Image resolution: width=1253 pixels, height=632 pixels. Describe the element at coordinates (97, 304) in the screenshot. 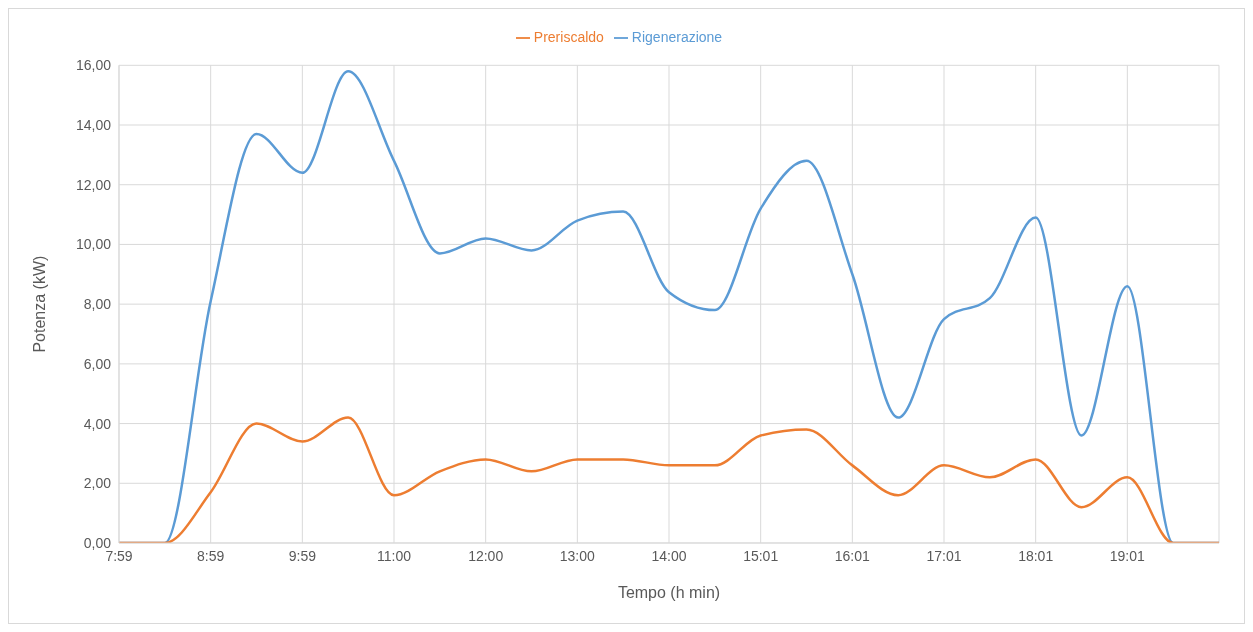

I see `y-tick-label: 8,00` at that location.